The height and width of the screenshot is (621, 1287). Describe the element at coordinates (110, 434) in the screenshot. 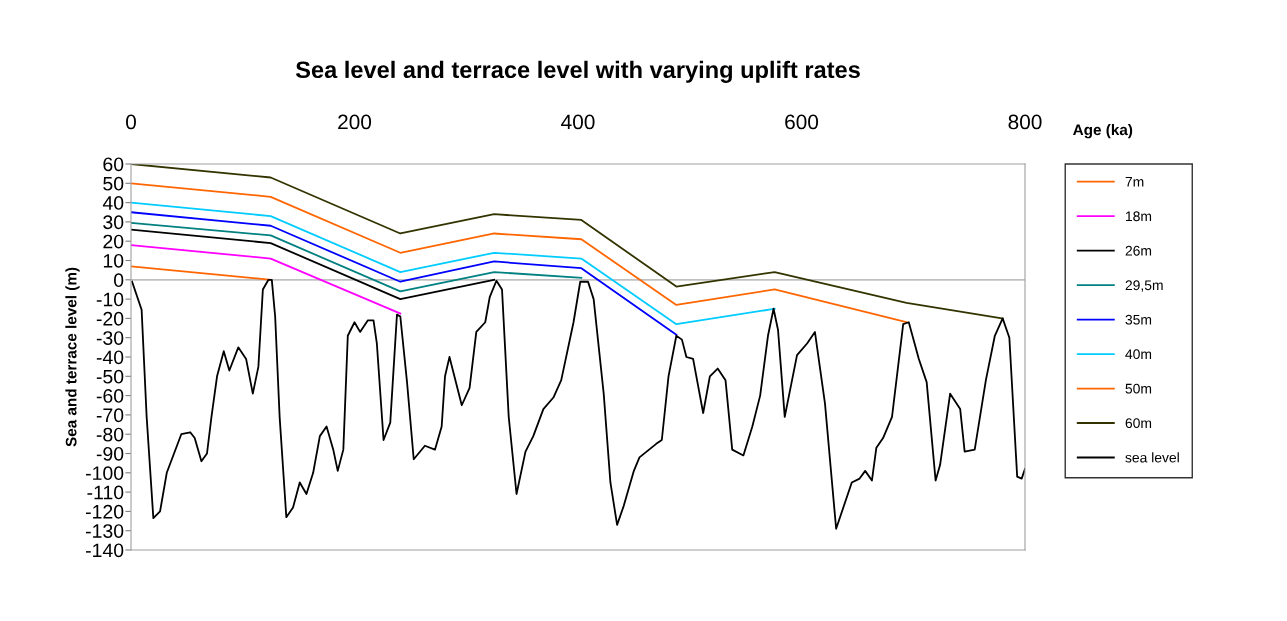

I see `y-tick-label: -80` at that location.